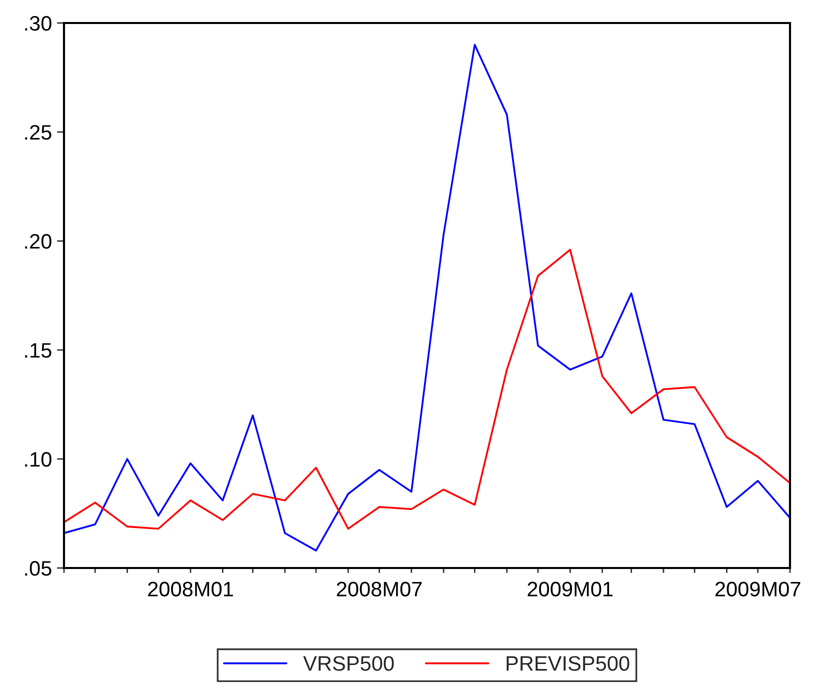 The width and height of the screenshot is (814, 688). What do you see at coordinates (38, 241) in the screenshot?
I see `y-tick-label: .20` at bounding box center [38, 241].